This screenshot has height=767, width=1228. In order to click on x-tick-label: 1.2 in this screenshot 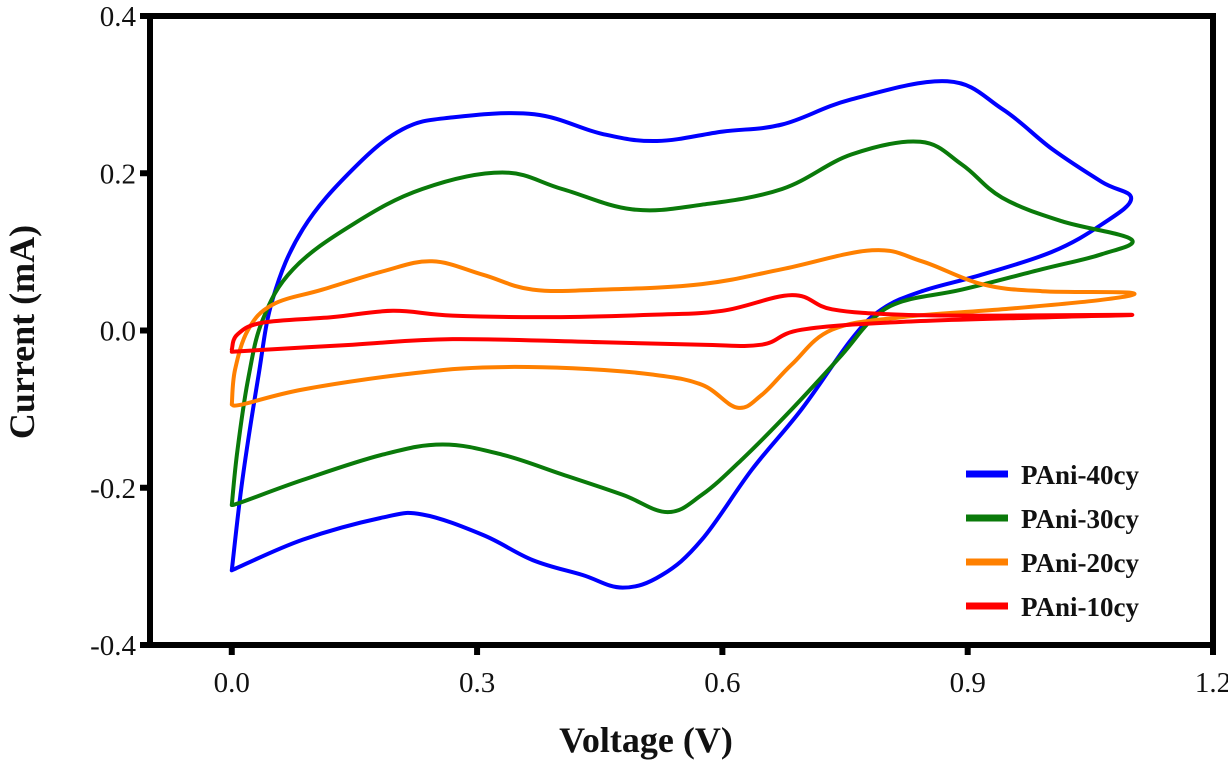, I will do `click(1211, 683)`.